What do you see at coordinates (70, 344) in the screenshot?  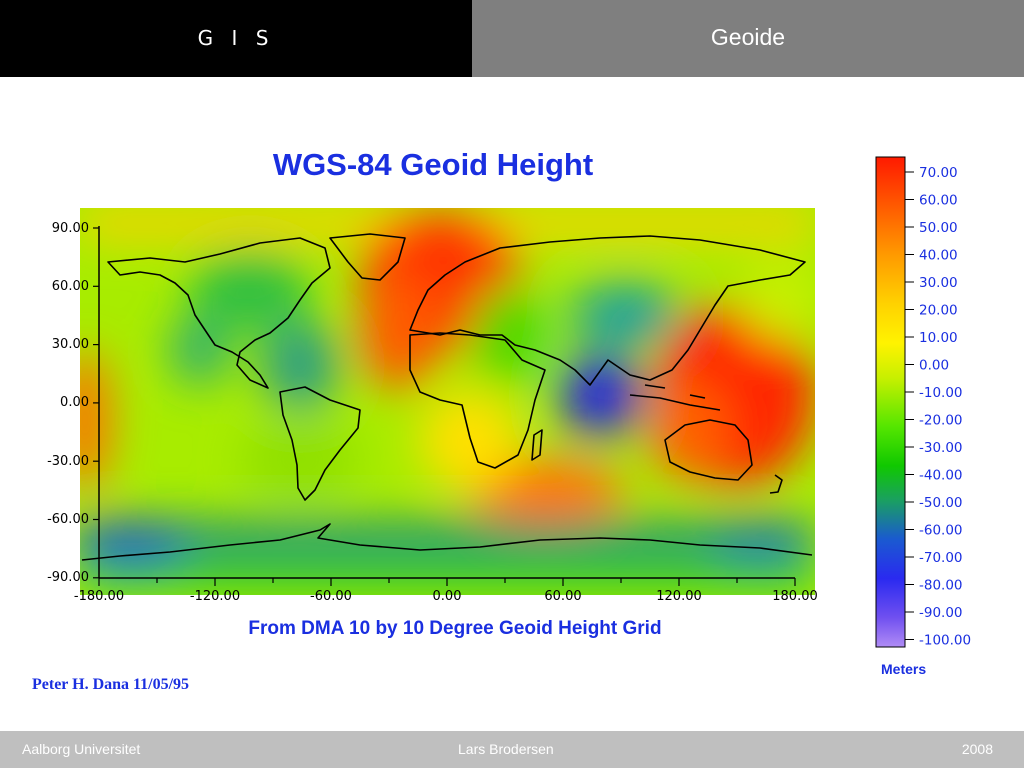 I see `y-tick-label: 30.00` at bounding box center [70, 344].